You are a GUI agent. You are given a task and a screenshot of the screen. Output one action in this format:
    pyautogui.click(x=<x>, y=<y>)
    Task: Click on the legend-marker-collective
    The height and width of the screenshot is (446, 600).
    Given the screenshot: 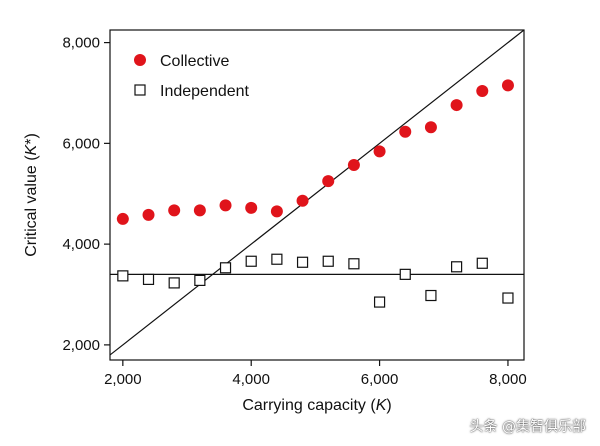 What is the action you would take?
    pyautogui.click(x=140, y=60)
    